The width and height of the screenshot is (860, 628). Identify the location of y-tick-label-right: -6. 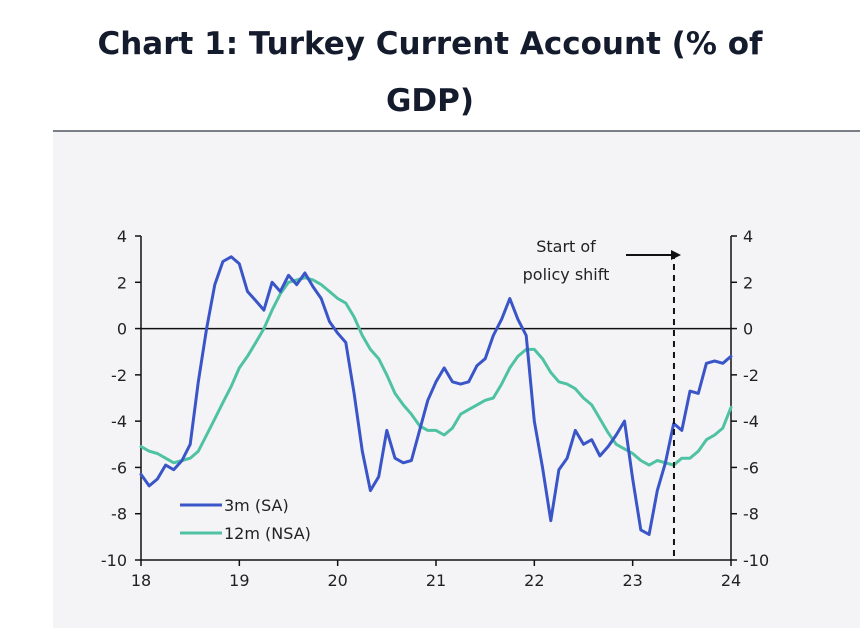
(751, 467).